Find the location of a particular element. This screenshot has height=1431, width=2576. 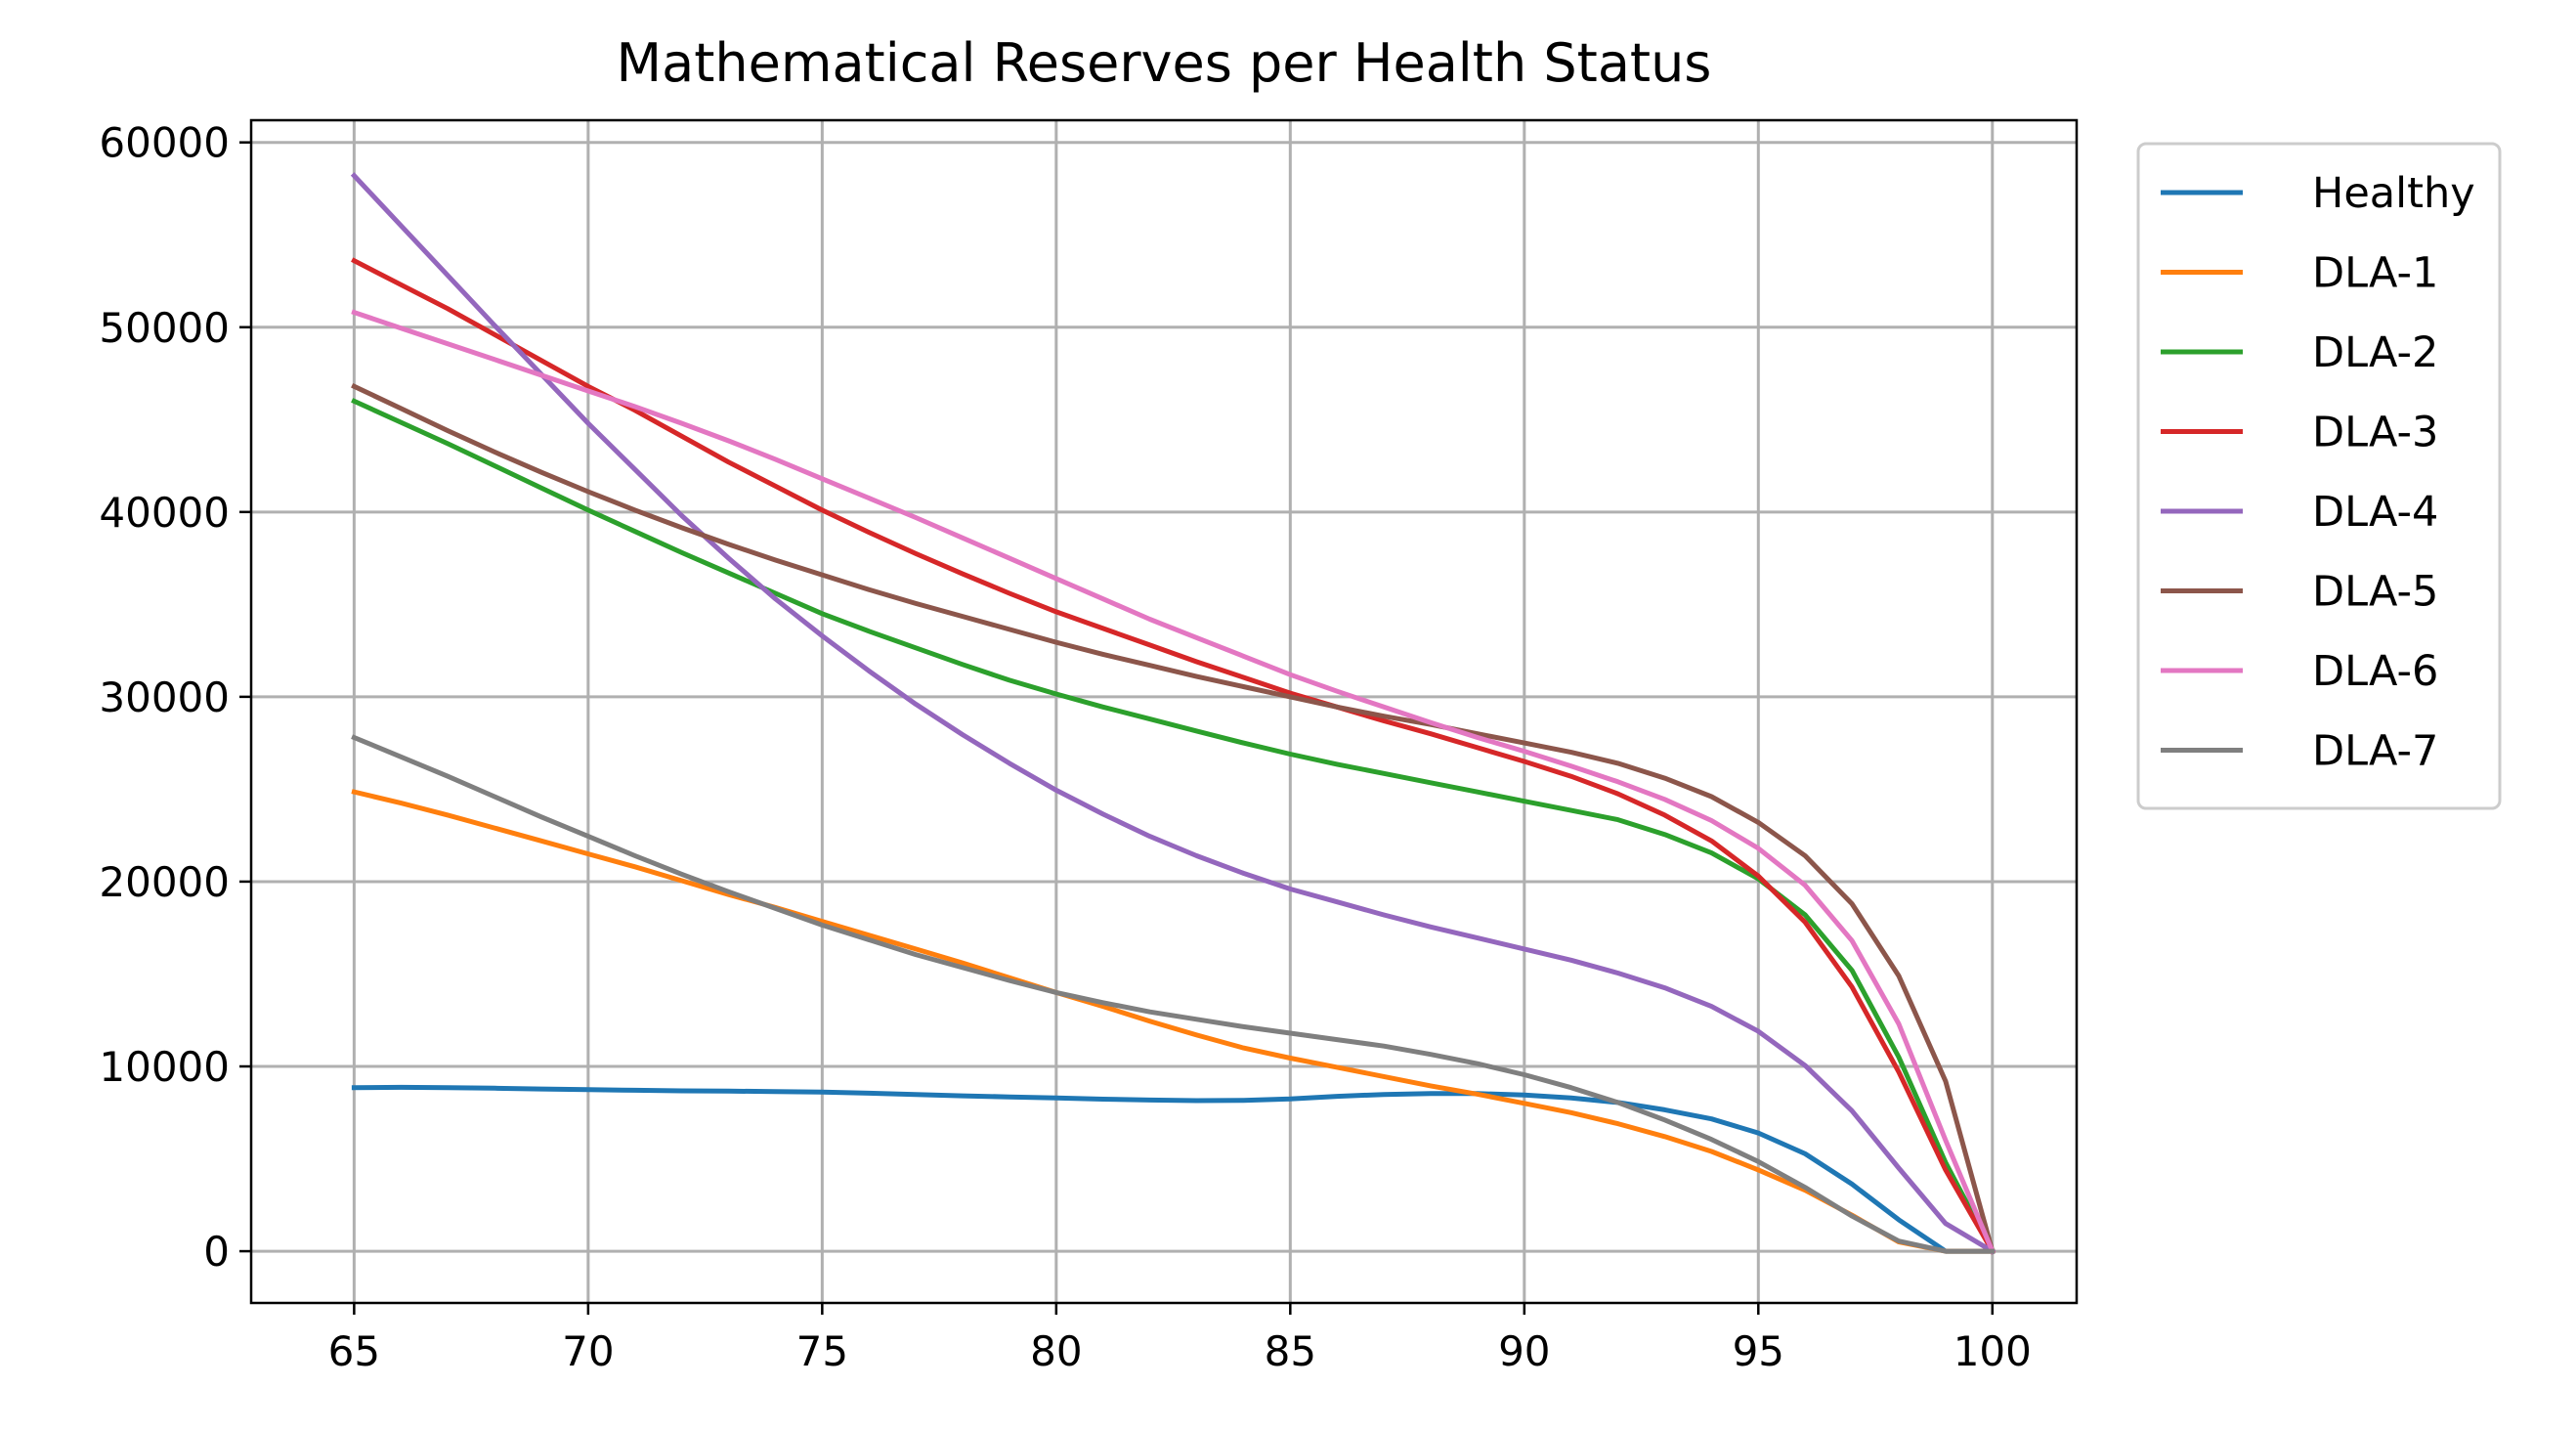

legend-label-dla-4: DLA-4 is located at coordinates (2375, 512).